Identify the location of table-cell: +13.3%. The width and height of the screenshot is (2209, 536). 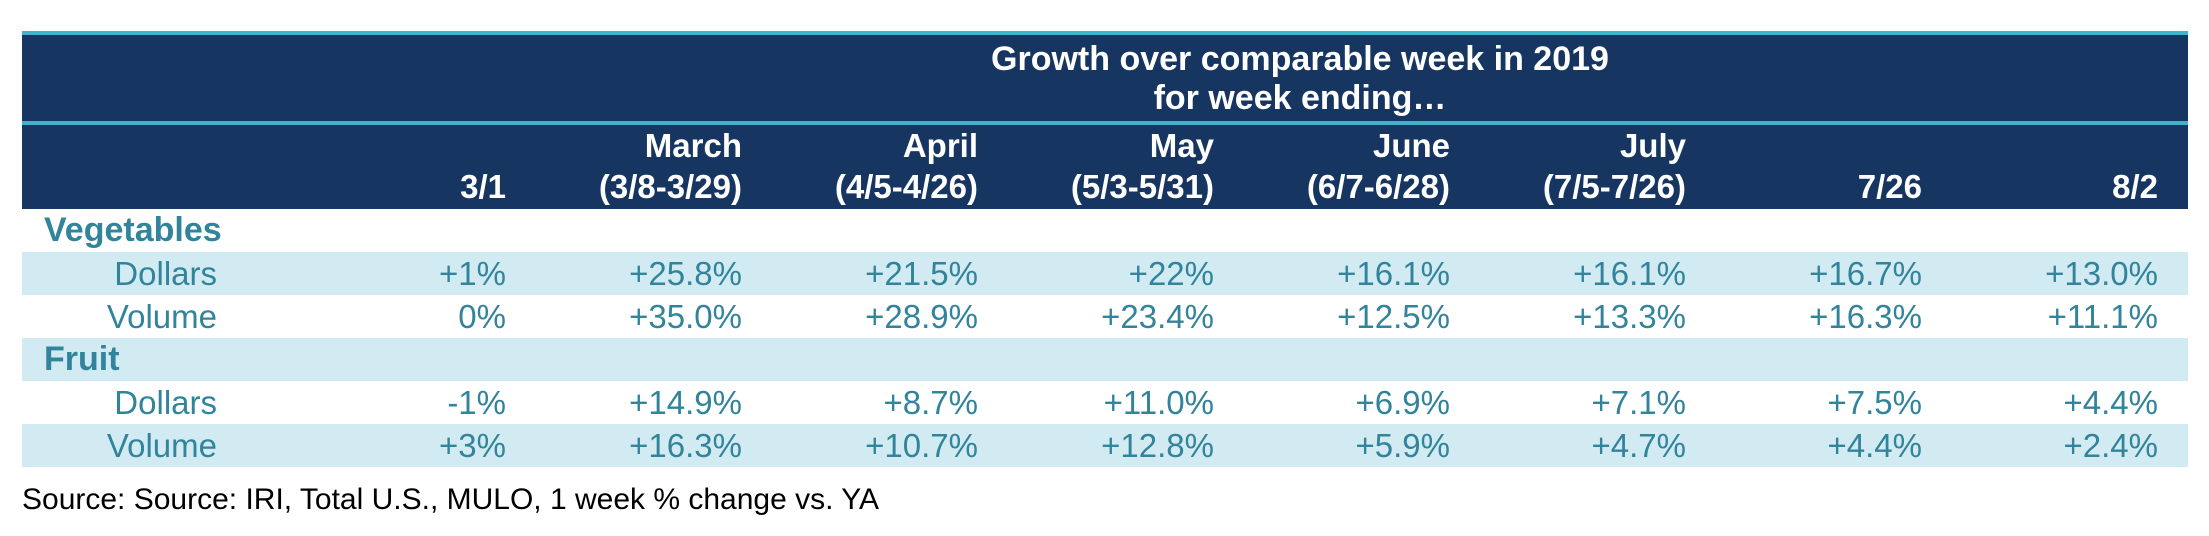
(1629, 316).